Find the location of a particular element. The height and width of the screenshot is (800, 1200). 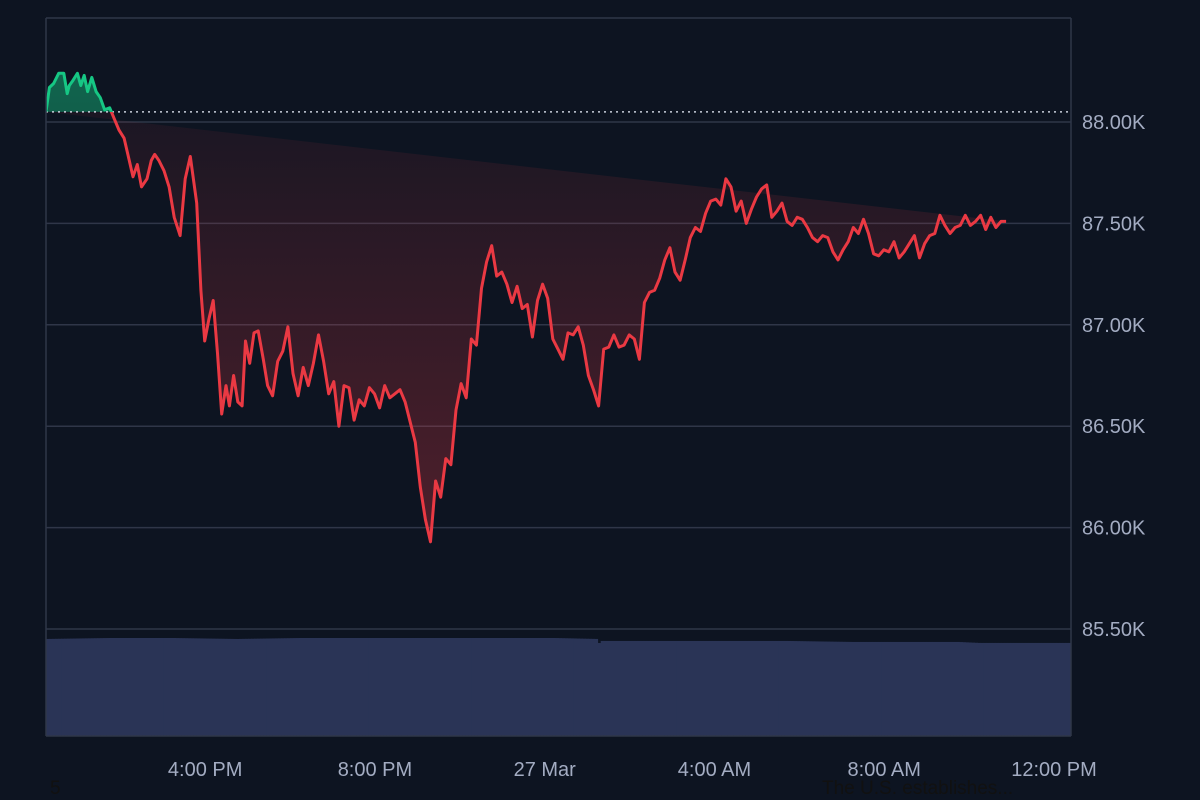

x-tick-label-0: 4:00 PM is located at coordinates (205, 770).